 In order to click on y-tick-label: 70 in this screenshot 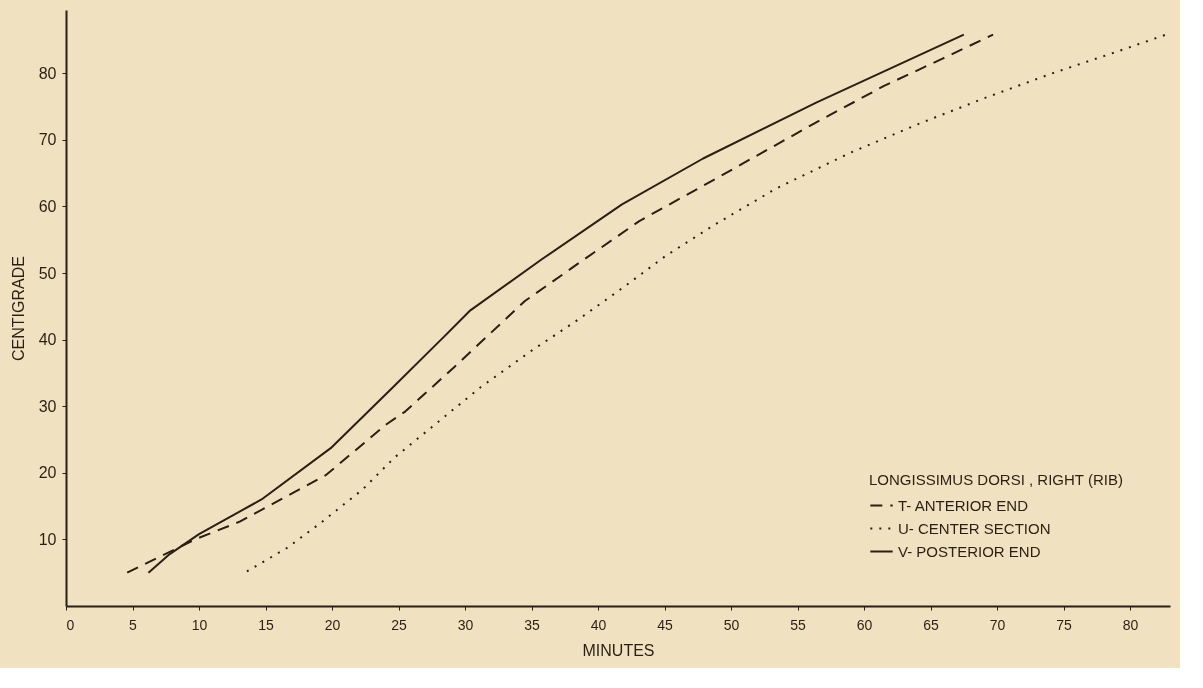, I will do `click(47, 140)`.